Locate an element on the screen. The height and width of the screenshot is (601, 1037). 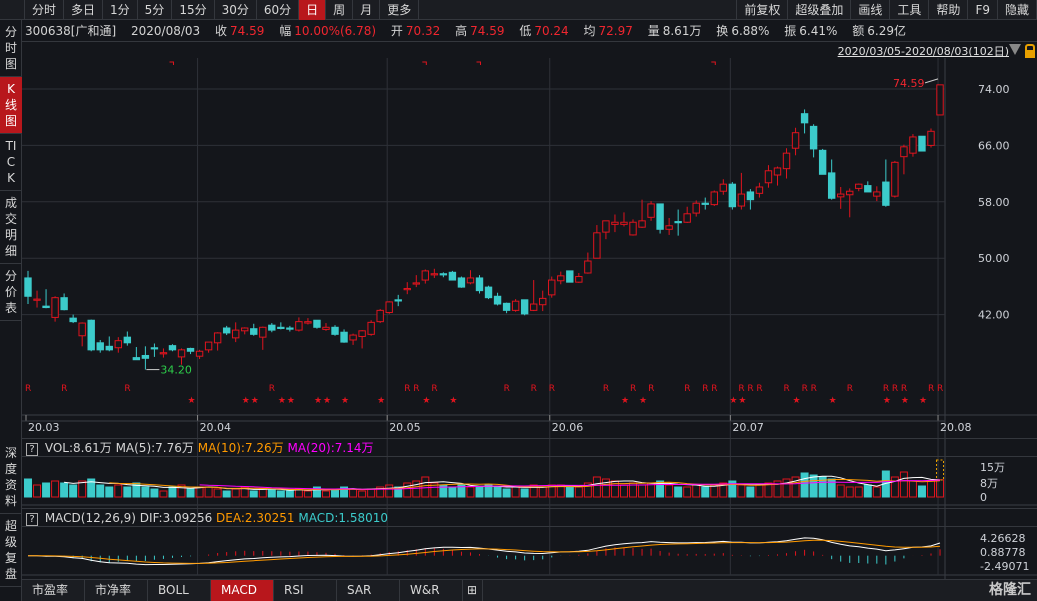
period-tab-7: 日 is located at coordinates (313, 10).